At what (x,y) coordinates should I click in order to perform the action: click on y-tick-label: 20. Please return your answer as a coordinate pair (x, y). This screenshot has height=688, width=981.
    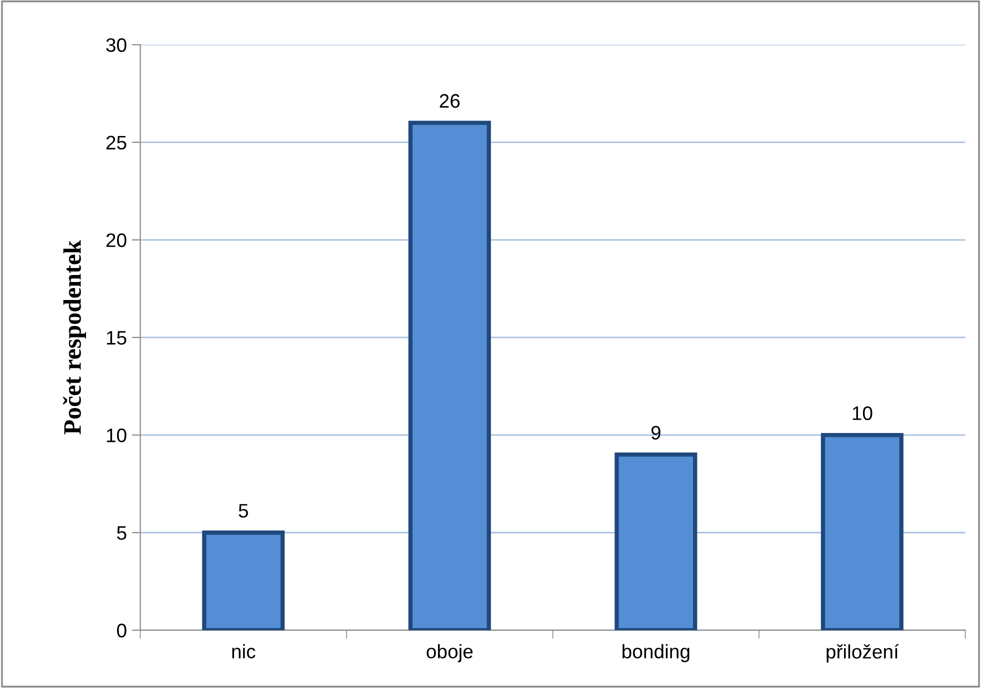
    Looking at the image, I should click on (116, 240).